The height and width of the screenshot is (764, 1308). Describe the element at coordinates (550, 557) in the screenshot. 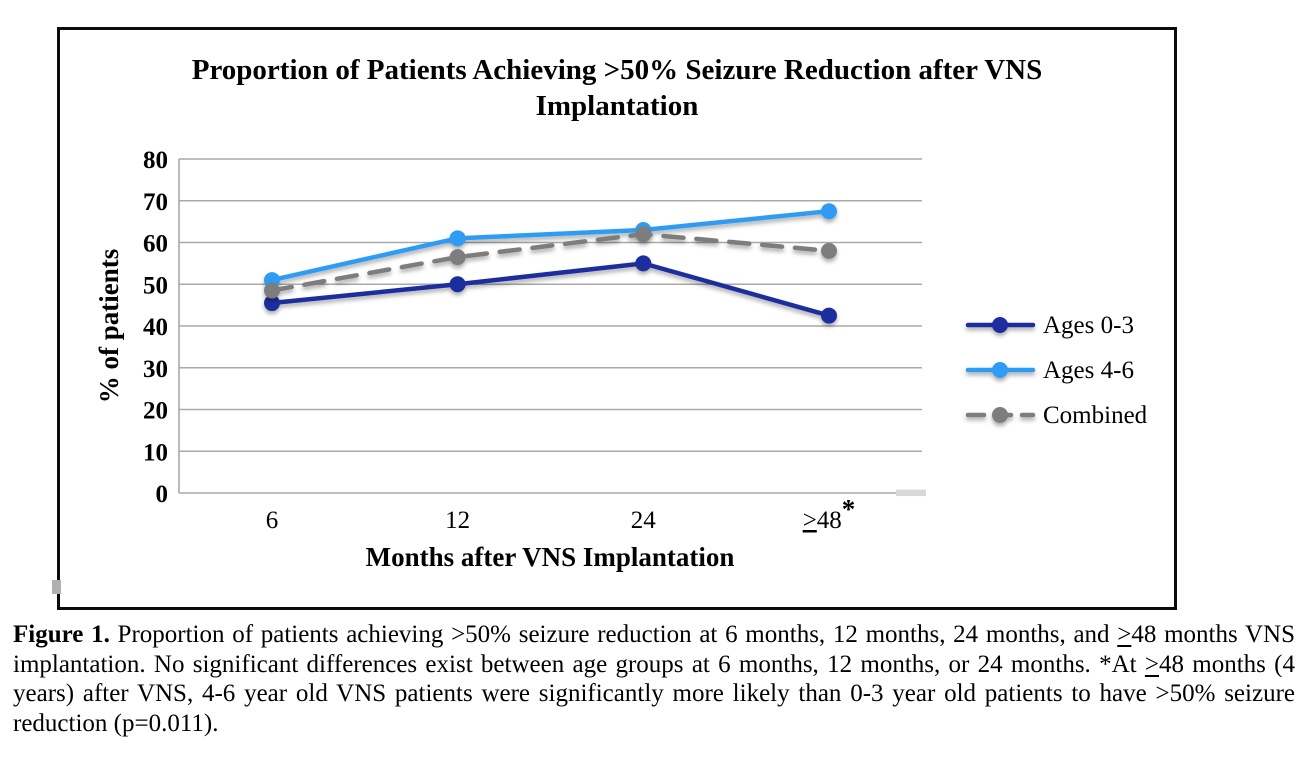

I see `x-axis-title: Months after VNS Implantation` at that location.